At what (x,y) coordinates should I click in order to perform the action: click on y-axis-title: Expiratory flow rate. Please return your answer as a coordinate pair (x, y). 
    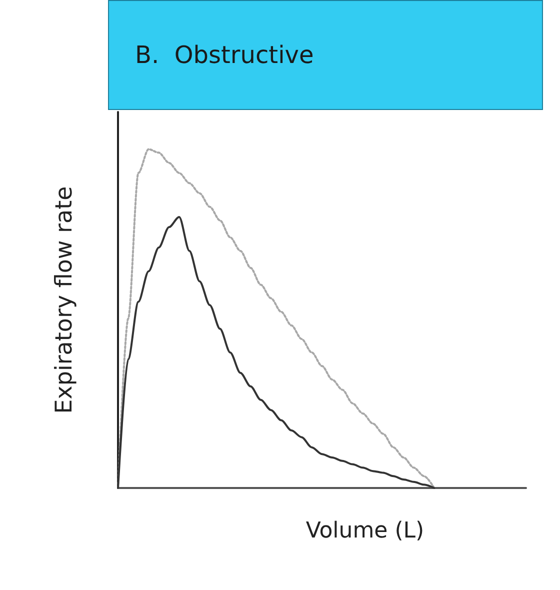
    Looking at the image, I should click on (65, 300).